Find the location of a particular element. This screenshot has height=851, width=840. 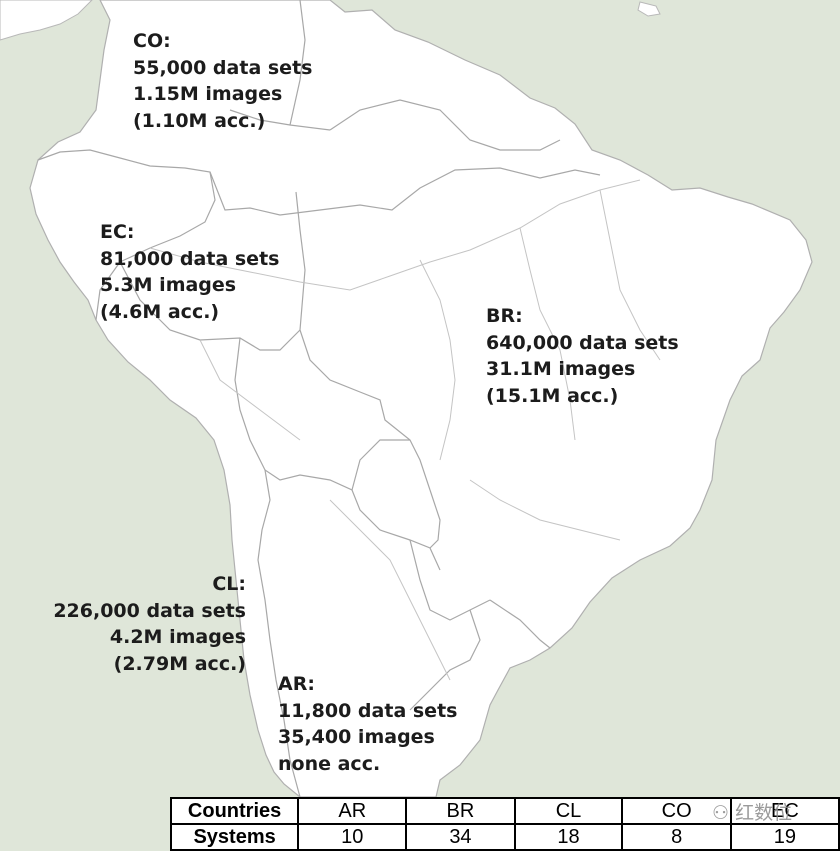

table-cell-systems: 10 is located at coordinates (352, 837).